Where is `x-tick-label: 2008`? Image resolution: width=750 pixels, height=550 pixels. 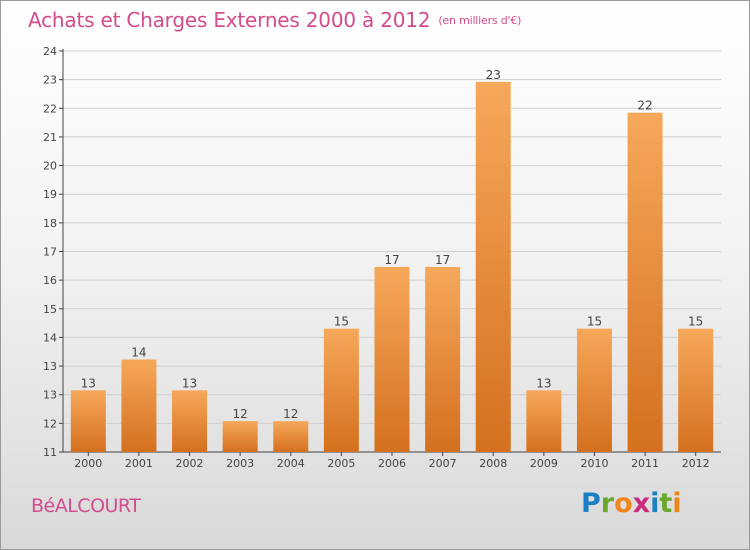 x-tick-label: 2008 is located at coordinates (493, 463).